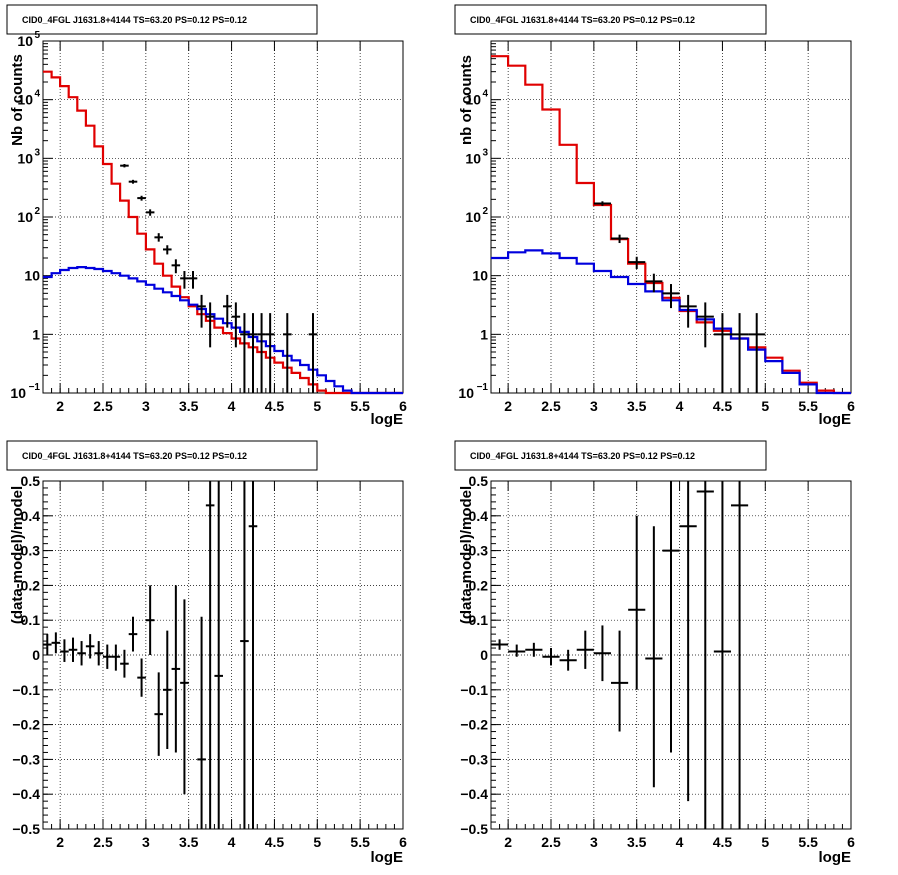 This screenshot has height=875, width=898. Describe the element at coordinates (17, 555) in the screenshot. I see `y-axis-title: (data-model)/model` at that location.